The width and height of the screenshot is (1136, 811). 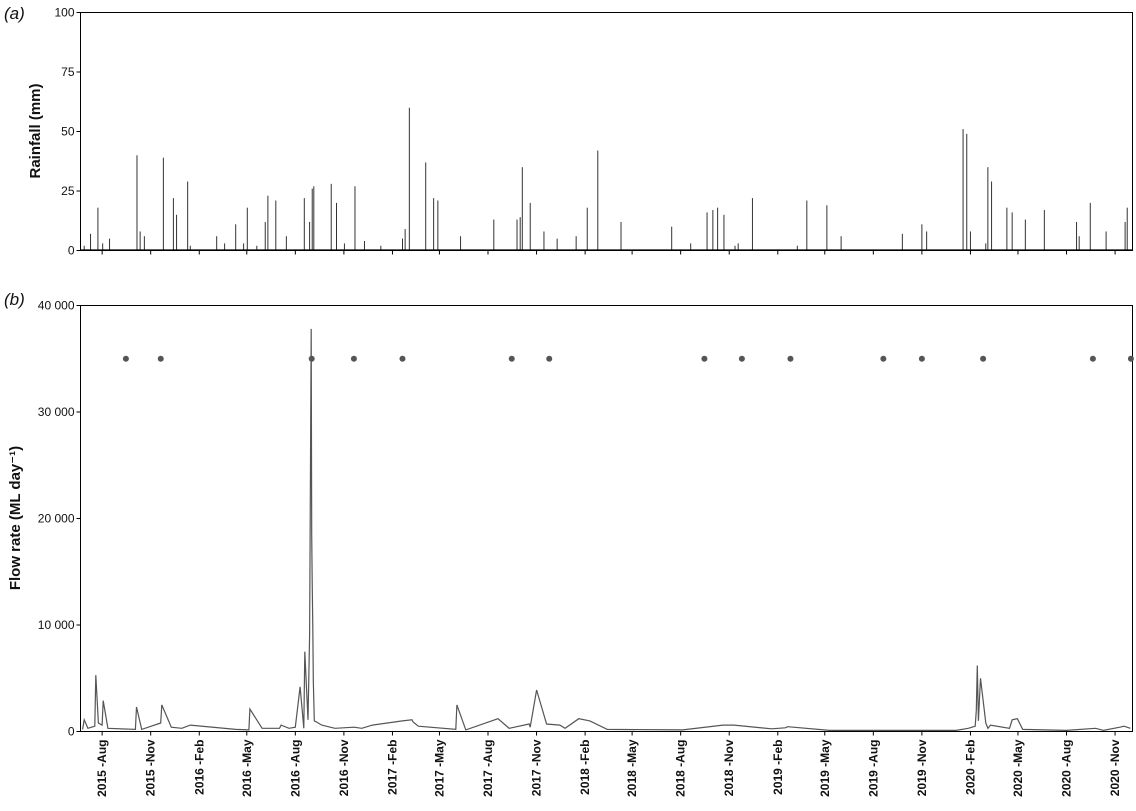 What do you see at coordinates (1115, 767) in the screenshot?
I see `x-tick-label: 2020 -Nov` at bounding box center [1115, 767].